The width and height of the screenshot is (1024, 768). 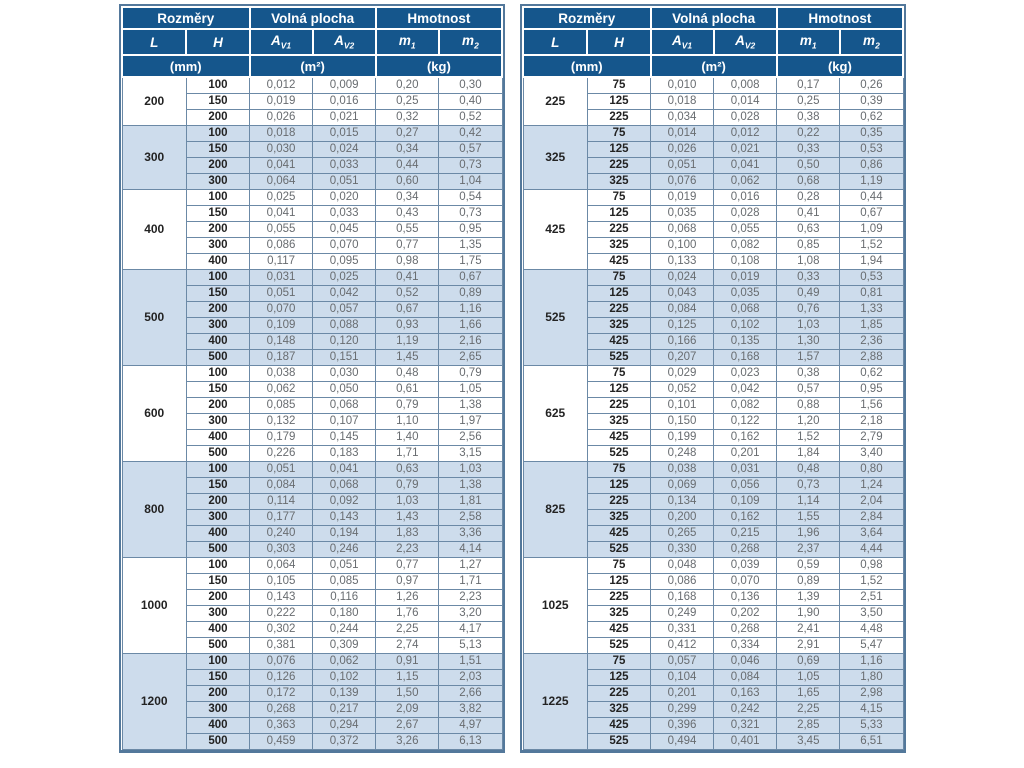 I want to click on table-row: 150 0,126 0,102 1,15 2,03, so click(x=312, y=677).